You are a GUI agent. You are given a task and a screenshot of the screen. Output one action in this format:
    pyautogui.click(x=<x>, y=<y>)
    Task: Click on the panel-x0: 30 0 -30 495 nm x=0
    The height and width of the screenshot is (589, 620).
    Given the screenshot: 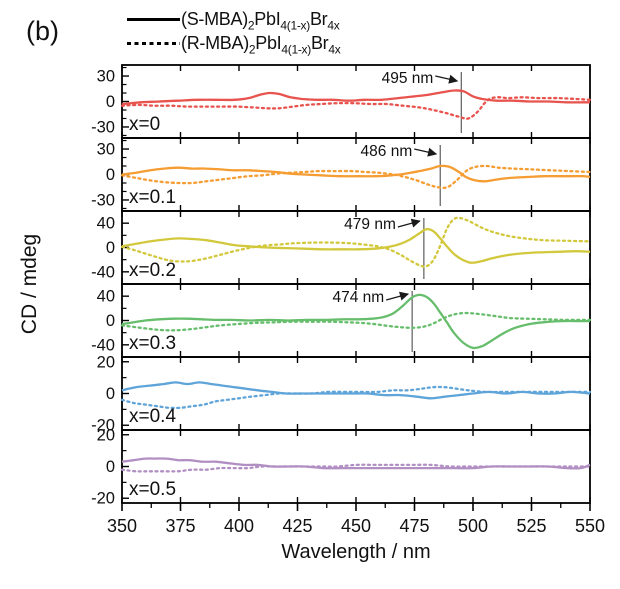 What is the action you would take?
    pyautogui.click(x=341, y=101)
    